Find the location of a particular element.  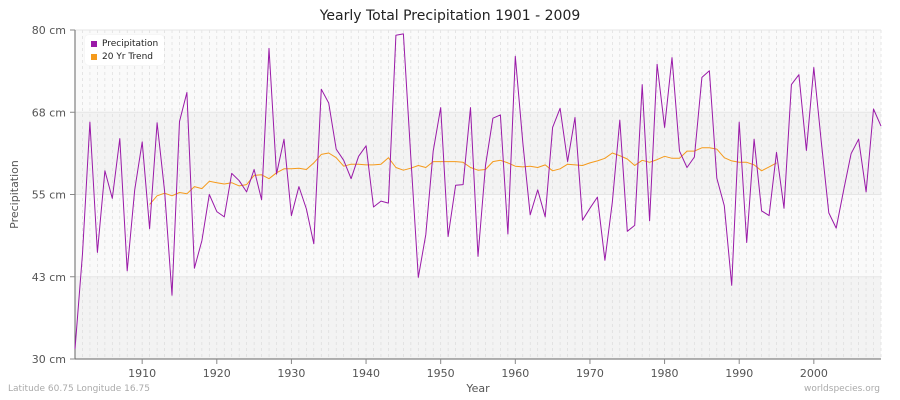

legend: Precipitation 20 Yr Trend is located at coordinates (125, 50).